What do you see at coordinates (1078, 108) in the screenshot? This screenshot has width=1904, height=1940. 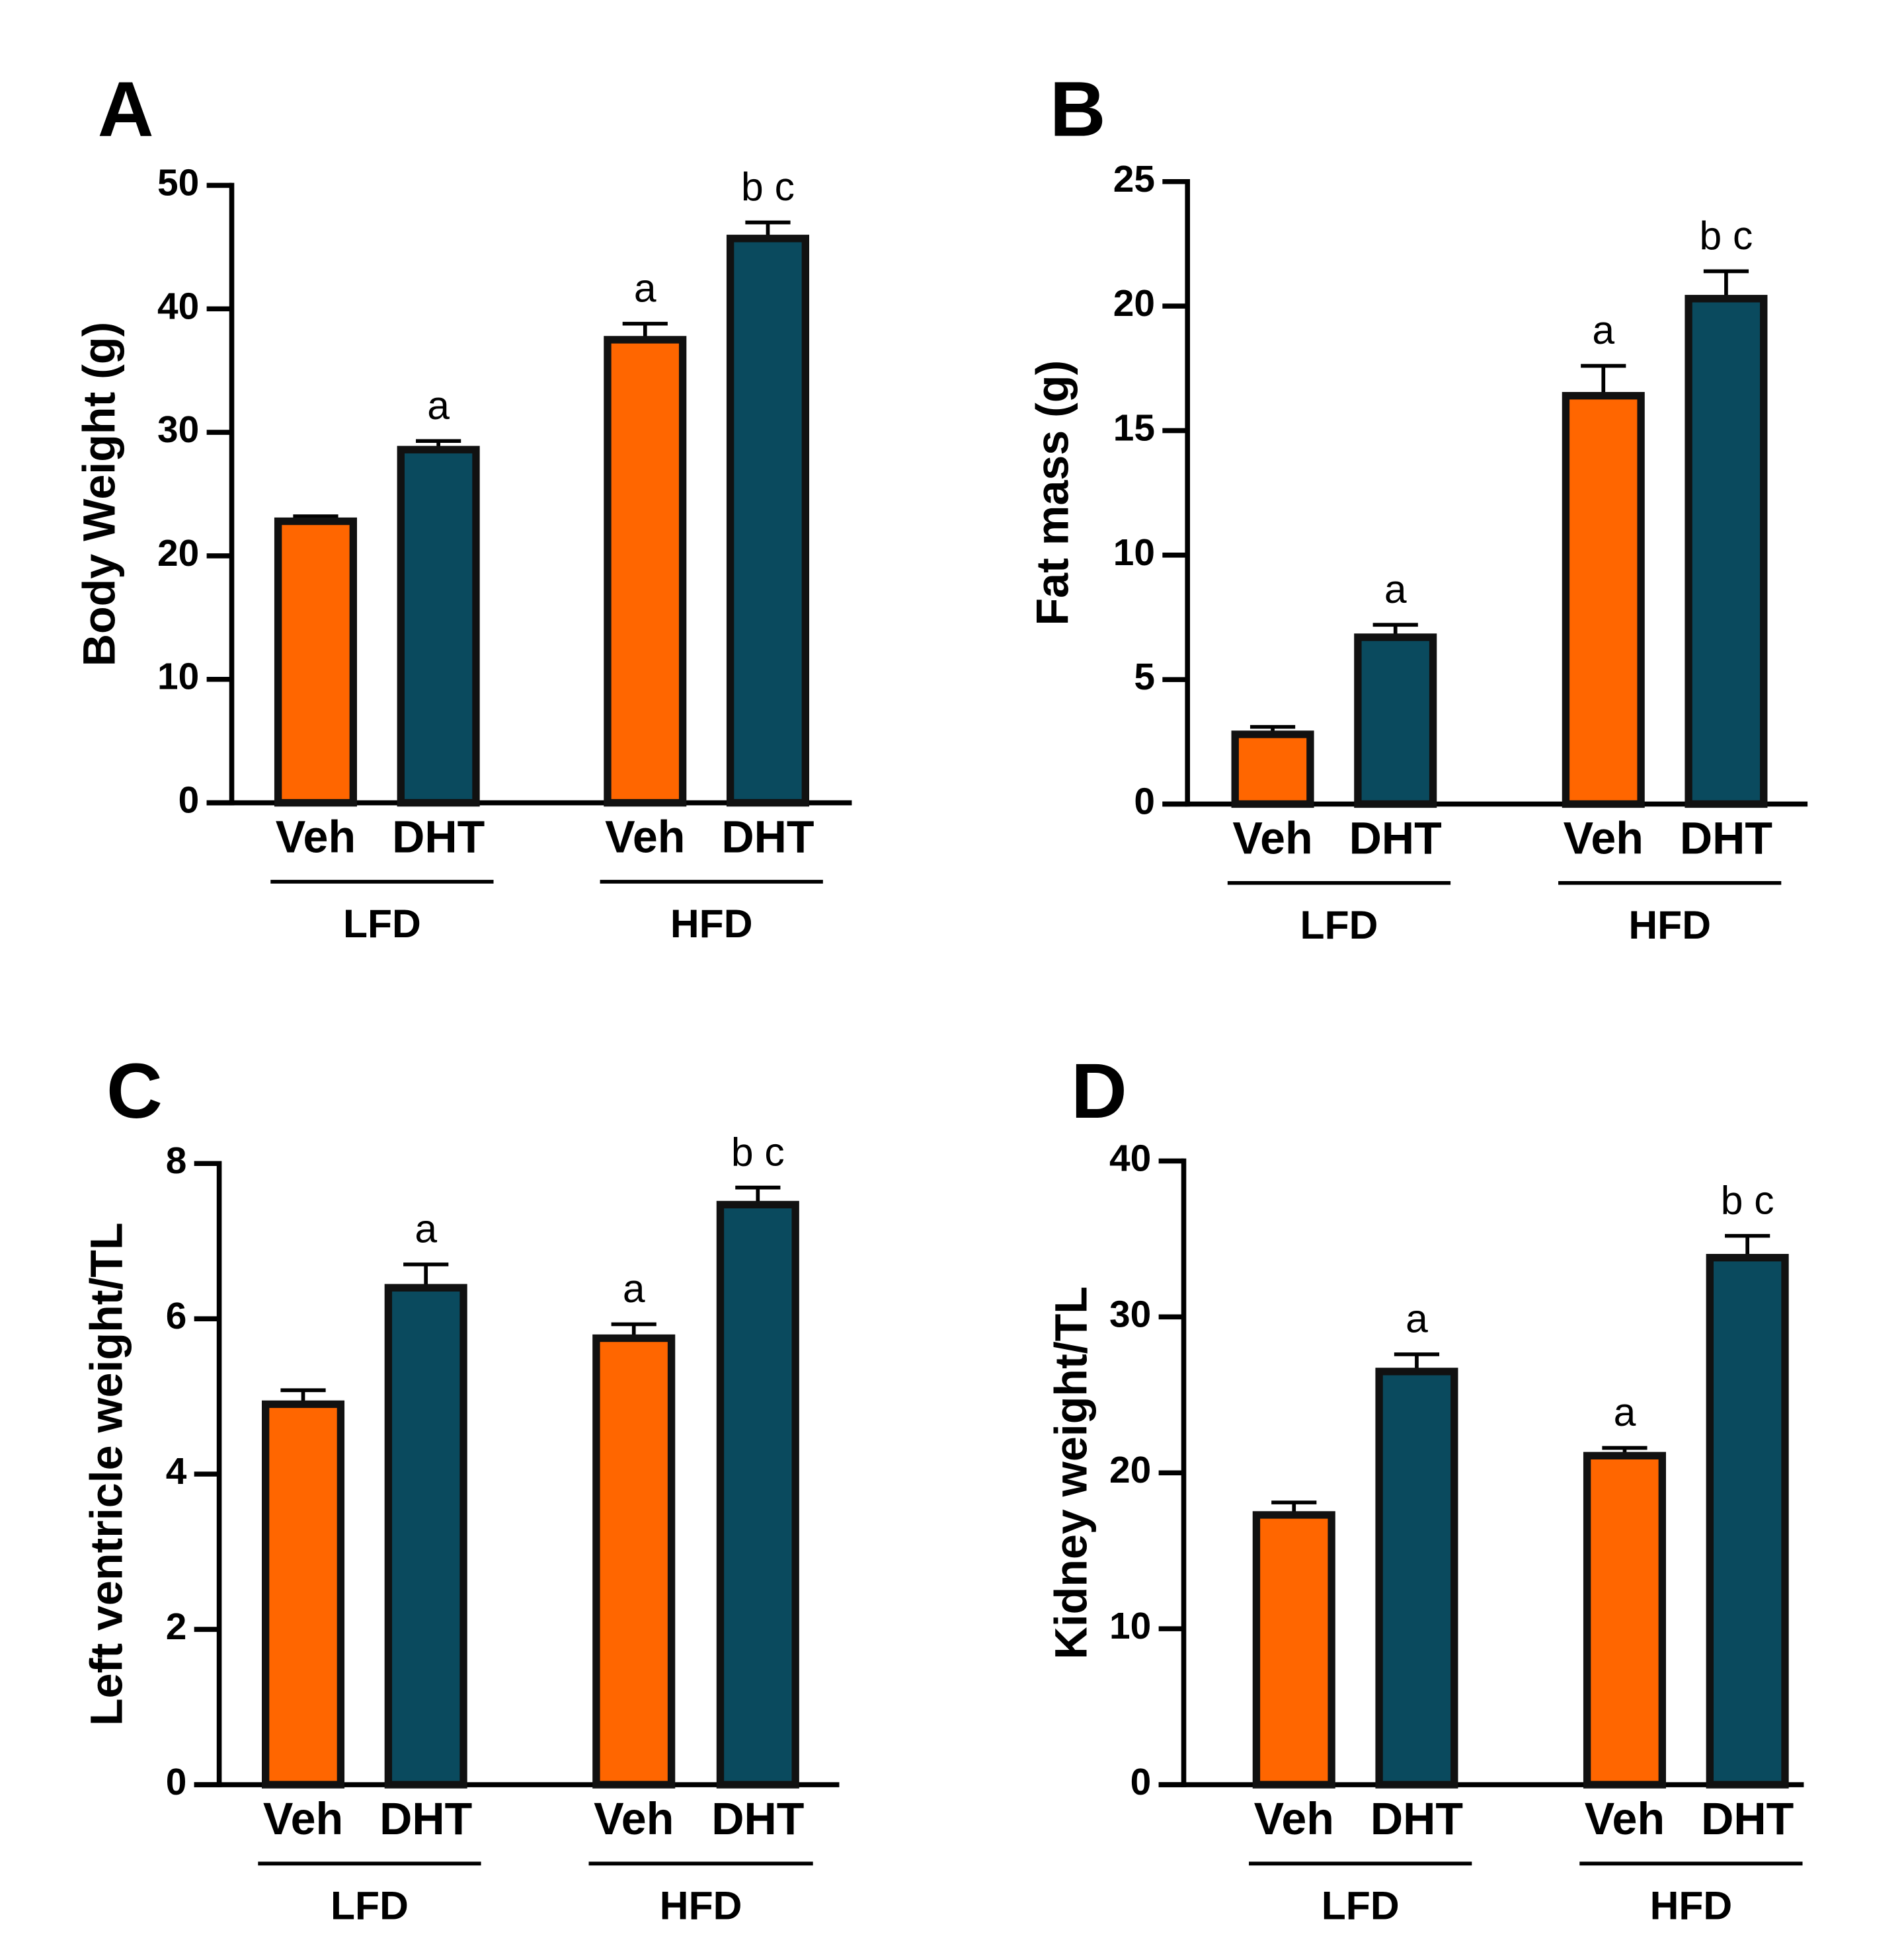 I see `panel-label: B` at bounding box center [1078, 108].